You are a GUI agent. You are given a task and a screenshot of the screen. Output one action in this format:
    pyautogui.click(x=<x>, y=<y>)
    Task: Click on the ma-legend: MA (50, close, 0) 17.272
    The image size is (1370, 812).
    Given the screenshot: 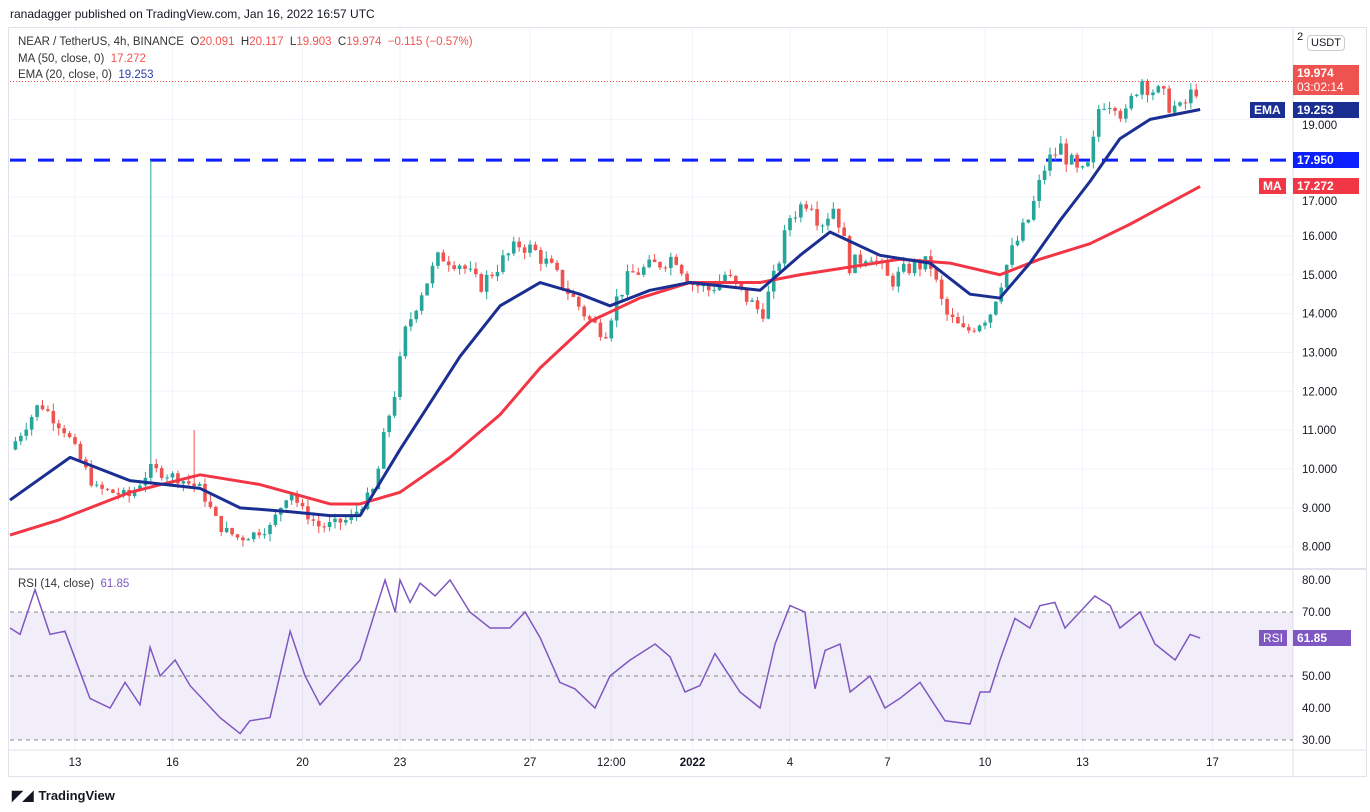 What is the action you would take?
    pyautogui.click(x=82, y=59)
    